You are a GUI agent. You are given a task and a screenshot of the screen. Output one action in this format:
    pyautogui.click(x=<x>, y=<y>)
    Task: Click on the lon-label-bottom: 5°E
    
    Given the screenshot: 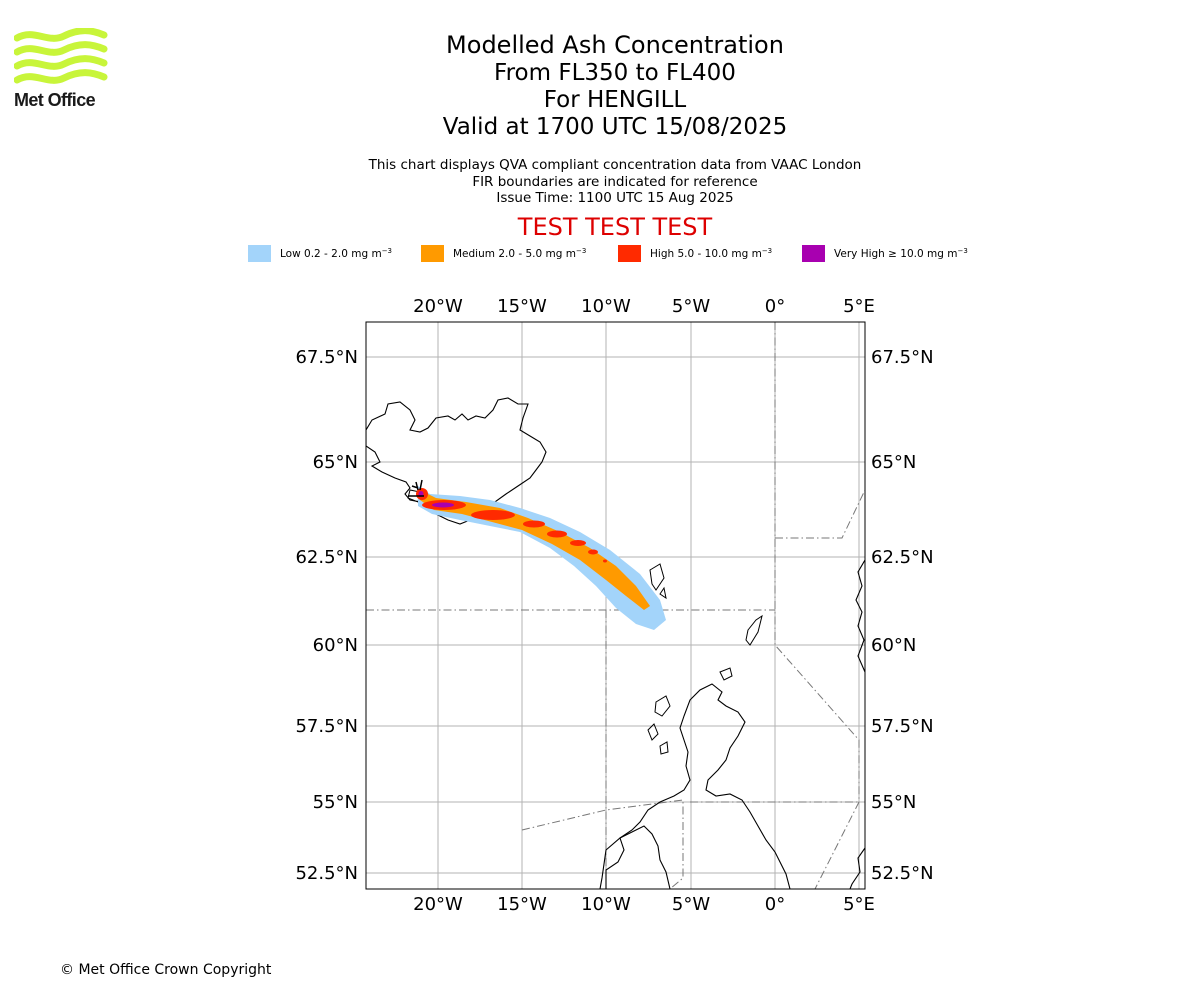 What is the action you would take?
    pyautogui.click(x=859, y=904)
    